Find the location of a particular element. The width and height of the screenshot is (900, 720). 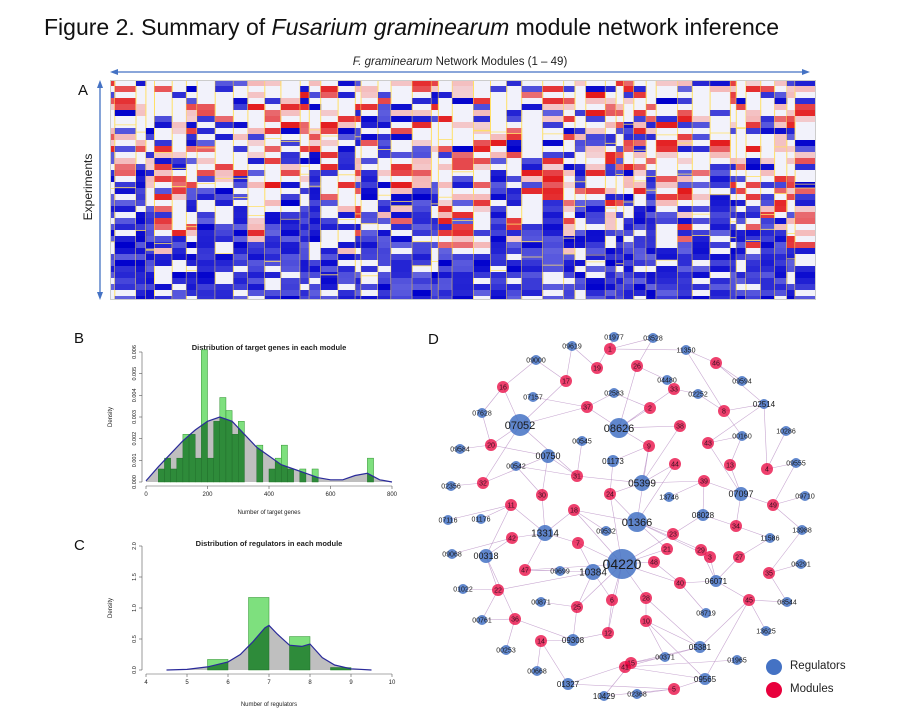

module-node-label: 46 is located at coordinates (716, 364).